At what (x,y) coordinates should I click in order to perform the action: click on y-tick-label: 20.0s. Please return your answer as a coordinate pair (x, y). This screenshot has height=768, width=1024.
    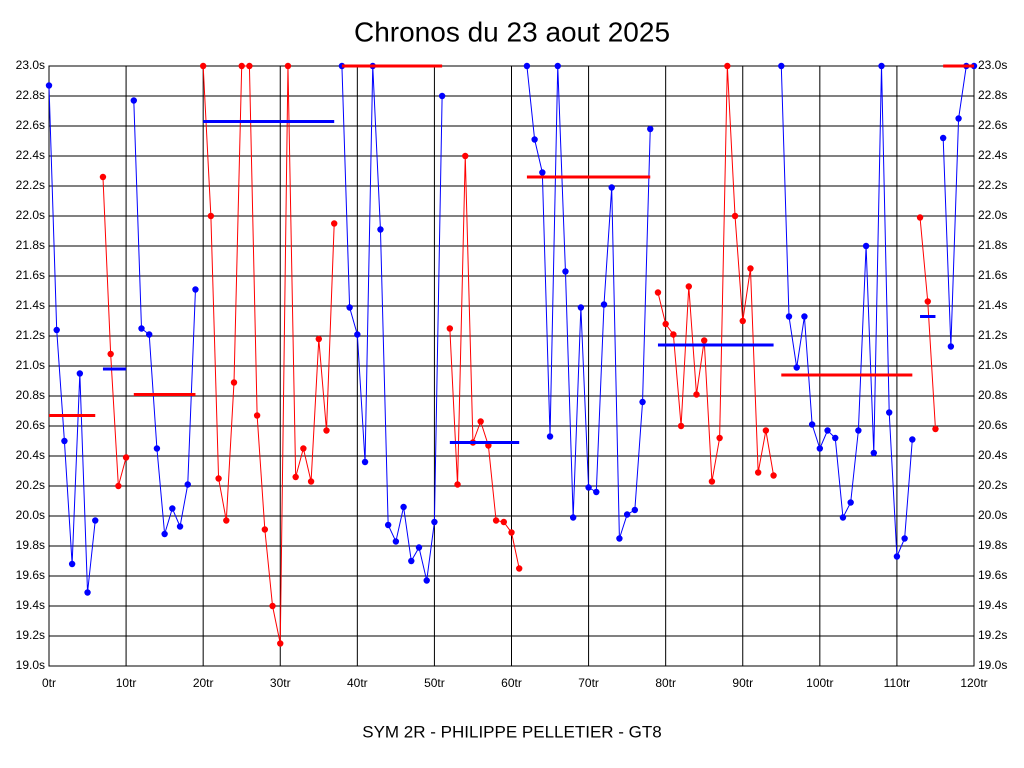
    Looking at the image, I should click on (30, 515).